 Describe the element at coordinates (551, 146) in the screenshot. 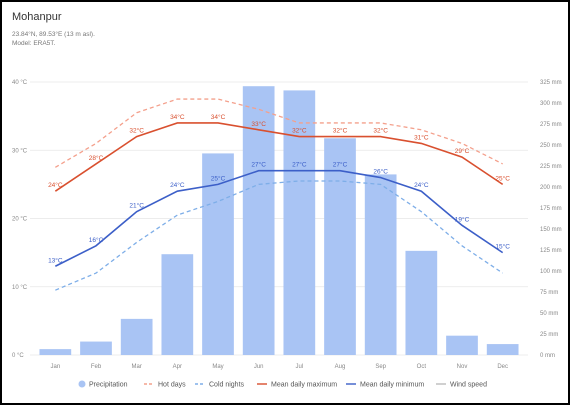

I see `right-tick-label: 250 mm` at that location.